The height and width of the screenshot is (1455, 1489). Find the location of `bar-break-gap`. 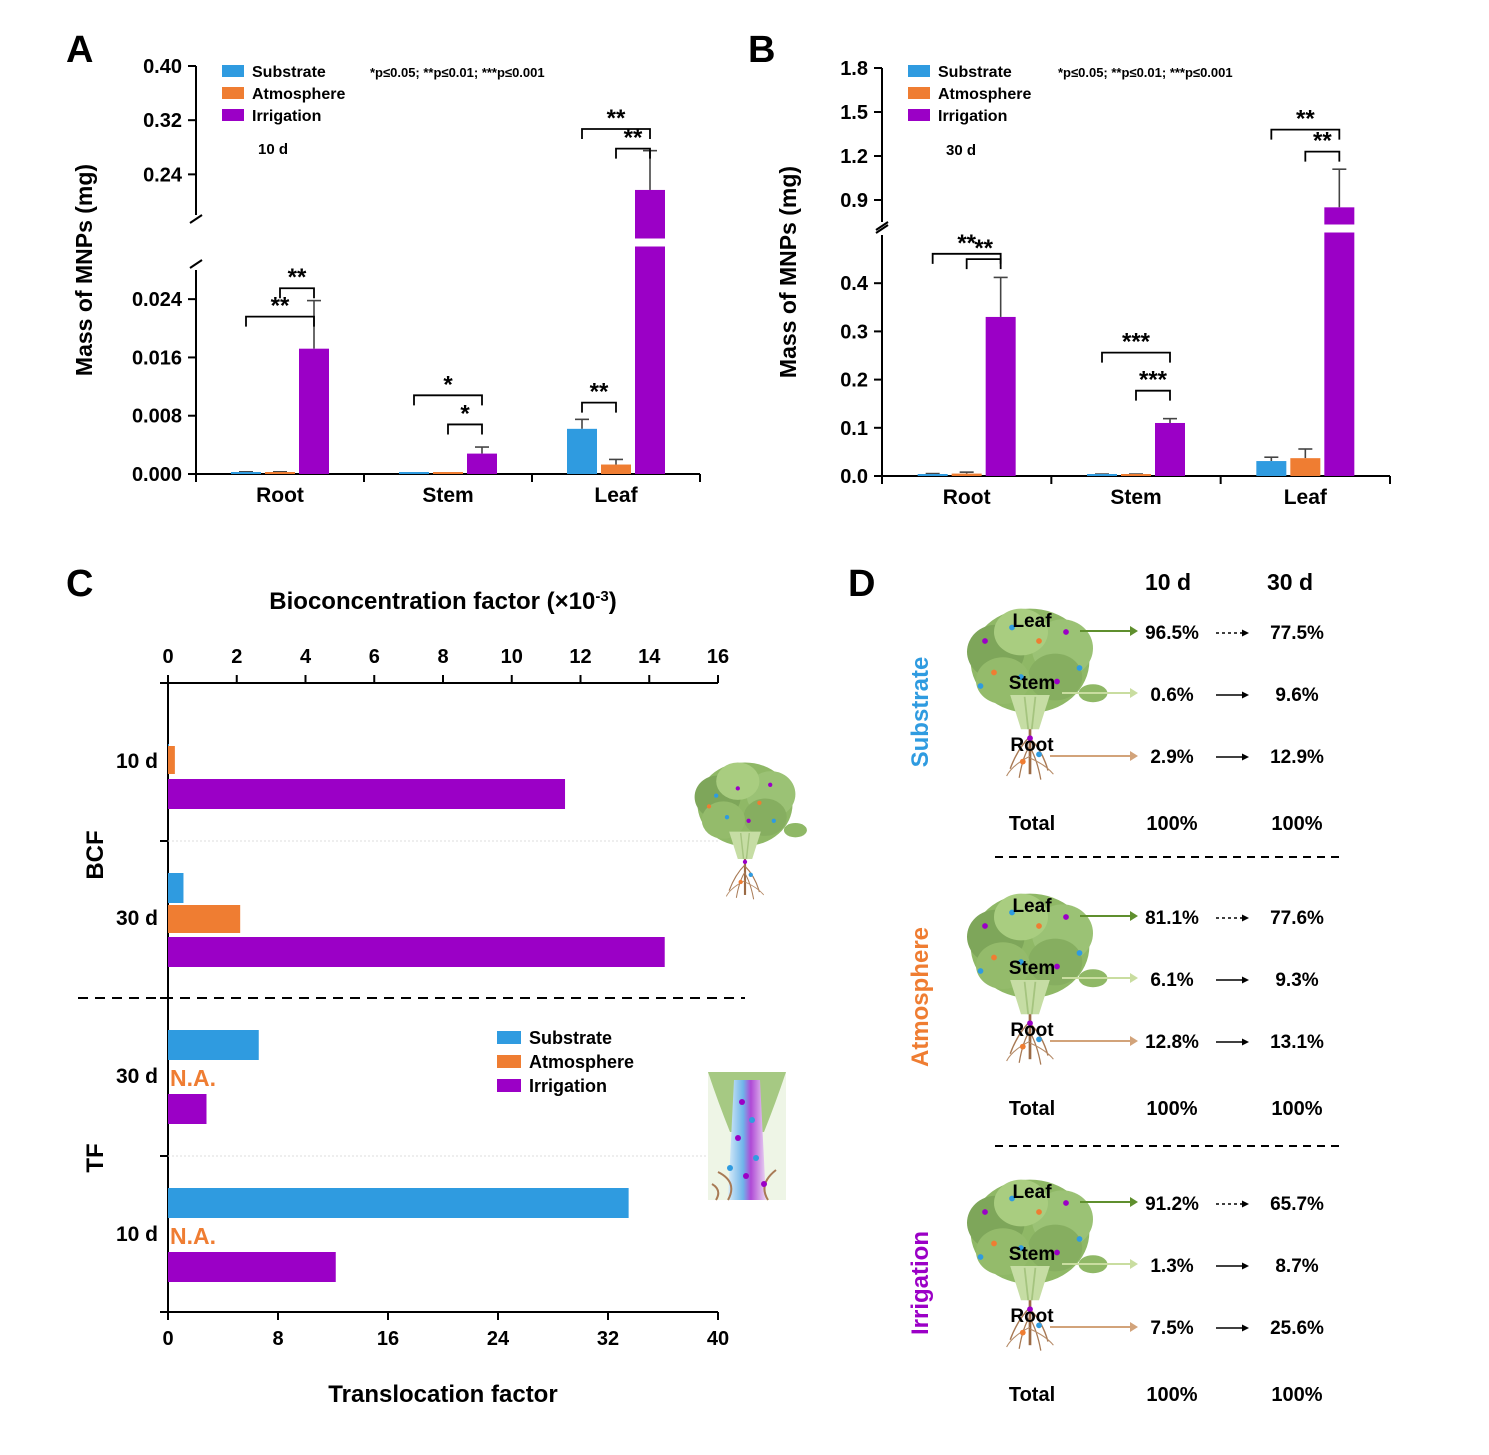

bar-break-gap is located at coordinates (1339, 228).